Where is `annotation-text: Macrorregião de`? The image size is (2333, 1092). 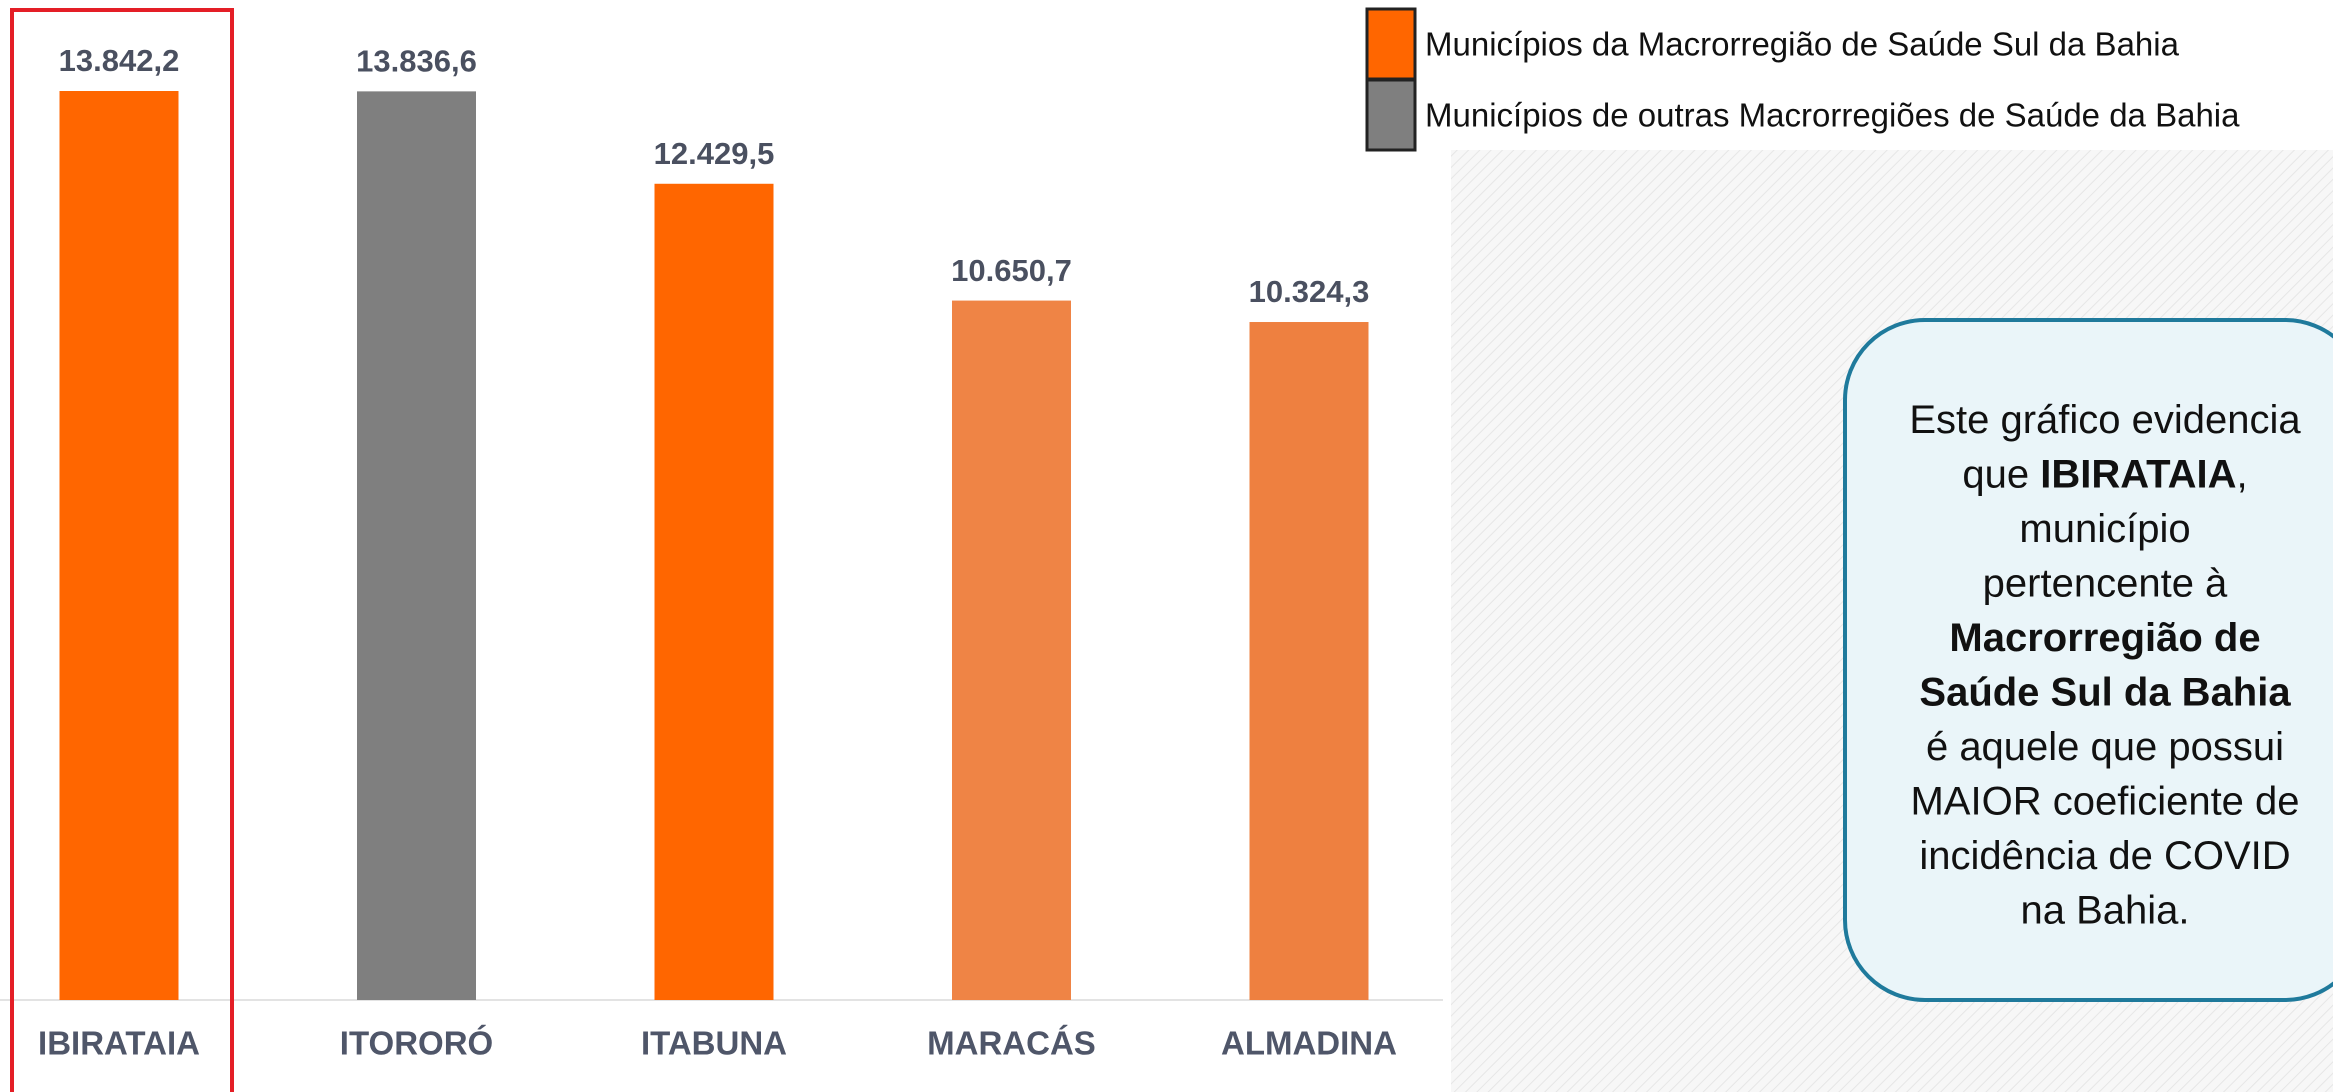 annotation-text: Macrorregião de is located at coordinates (2104, 638).